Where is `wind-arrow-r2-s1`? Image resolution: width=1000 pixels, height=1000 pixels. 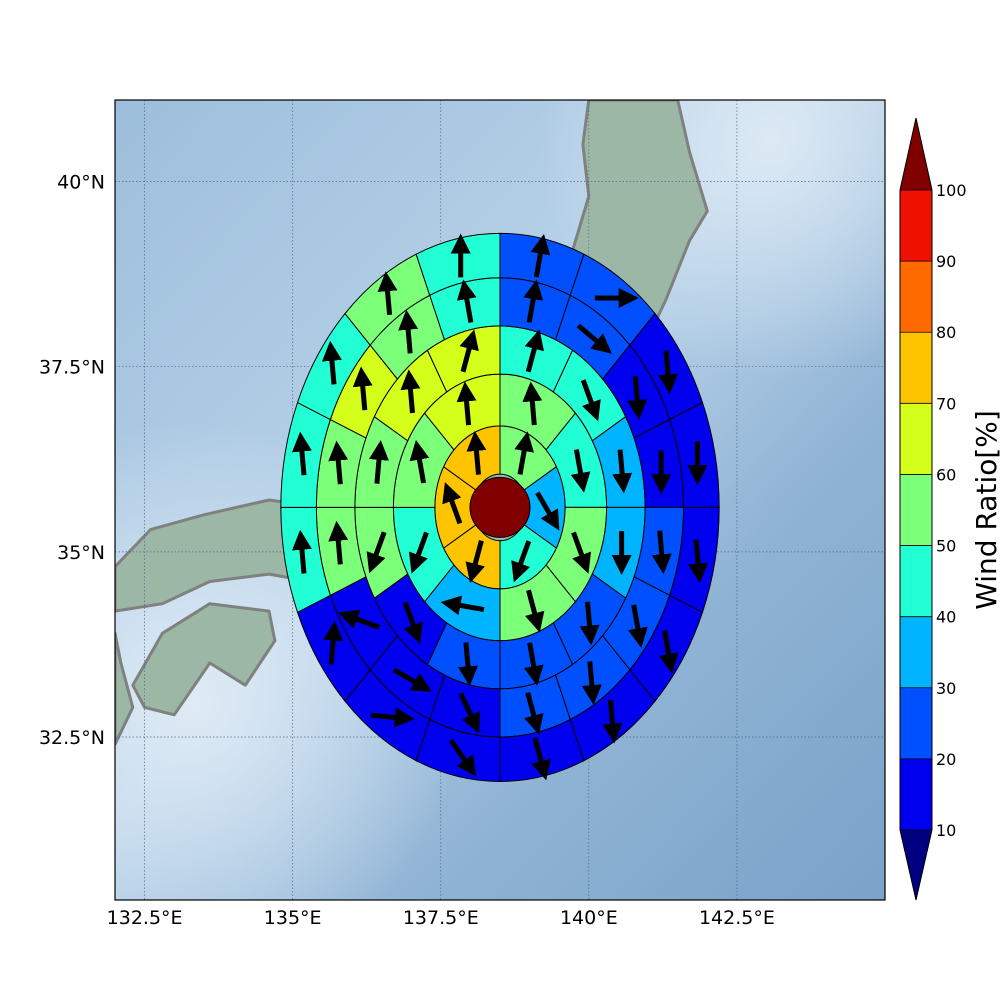
wind-arrow-r2-s1 is located at coordinates (532, 403).